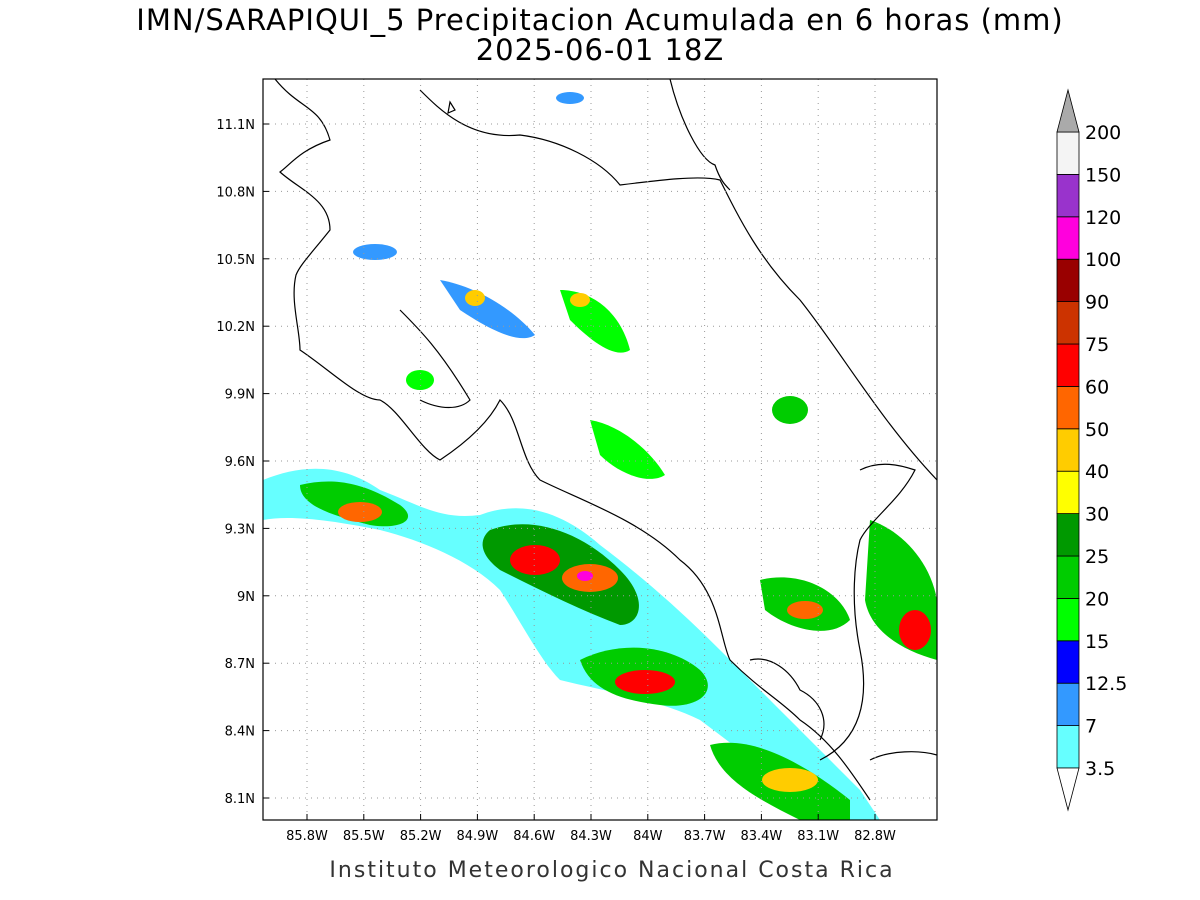 The width and height of the screenshot is (1200, 900). What do you see at coordinates (477, 836) in the screenshot?
I see `lon-label: 84.9W` at bounding box center [477, 836].